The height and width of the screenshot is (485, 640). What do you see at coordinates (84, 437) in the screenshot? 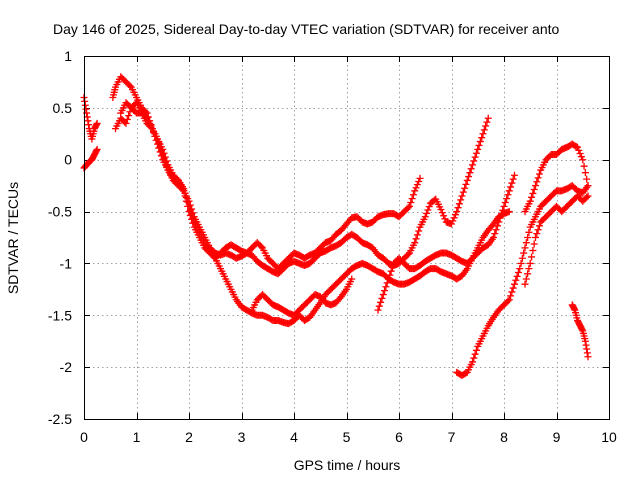
I see `x-tick-label: 0` at bounding box center [84, 437].